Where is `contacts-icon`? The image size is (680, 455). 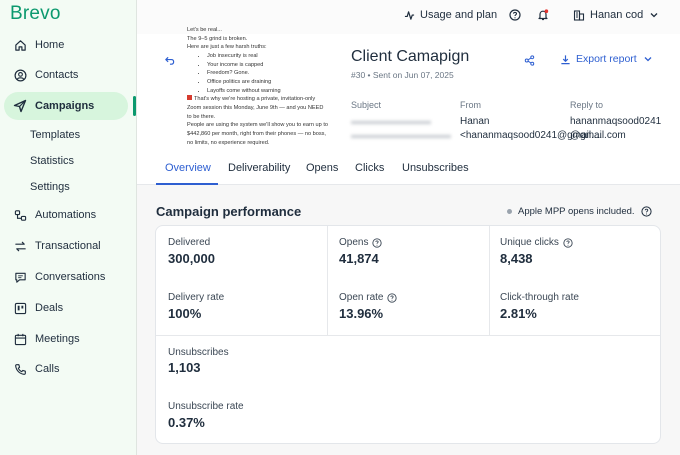
contacts-icon is located at coordinates (20, 75).